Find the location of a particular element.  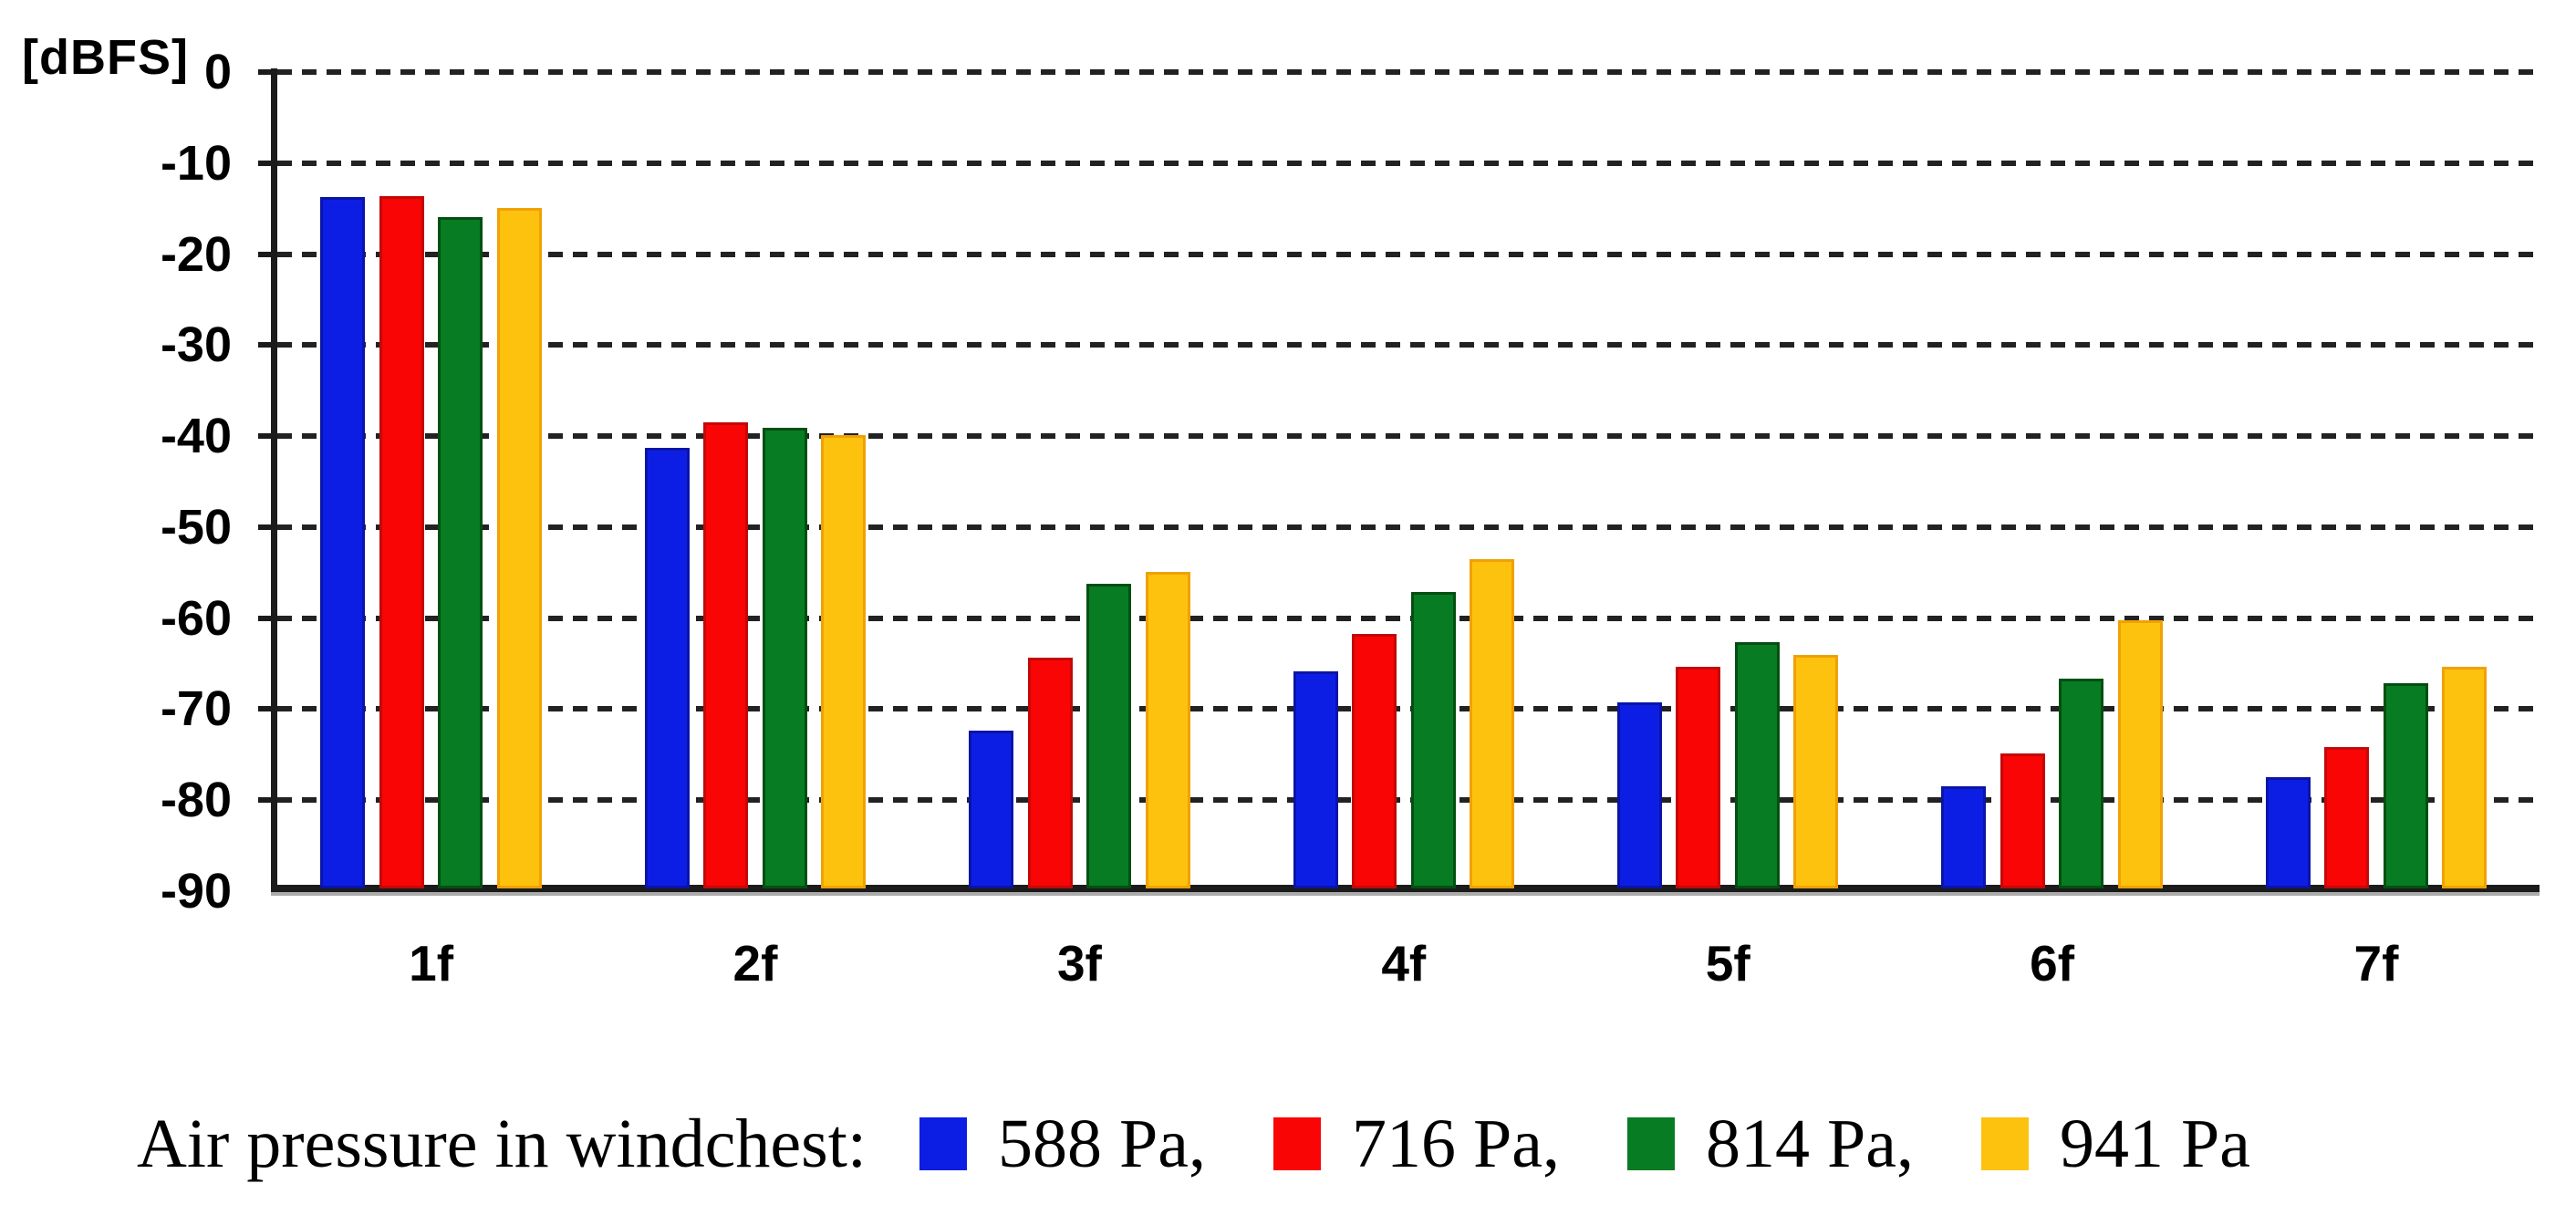

y-tick--40 is located at coordinates (265, 437).